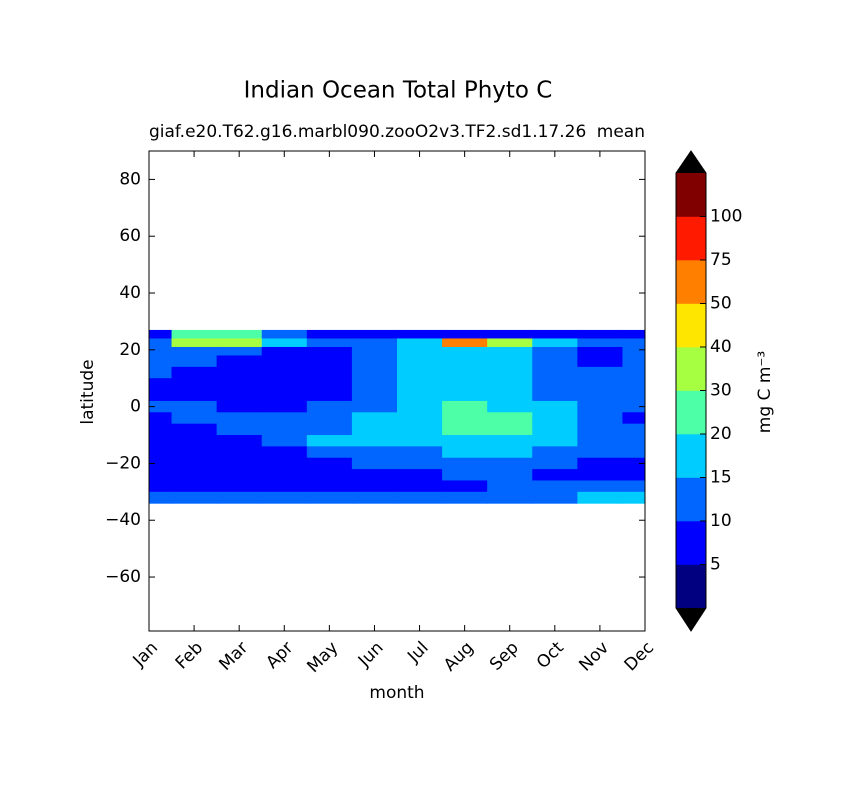 This screenshot has height=787, width=857. Describe the element at coordinates (417, 652) in the screenshot. I see `x-tick-label: Jul` at that location.